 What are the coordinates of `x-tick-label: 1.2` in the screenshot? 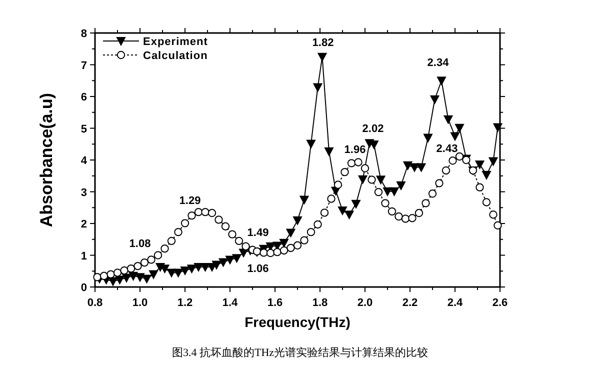 It's located at (185, 303).